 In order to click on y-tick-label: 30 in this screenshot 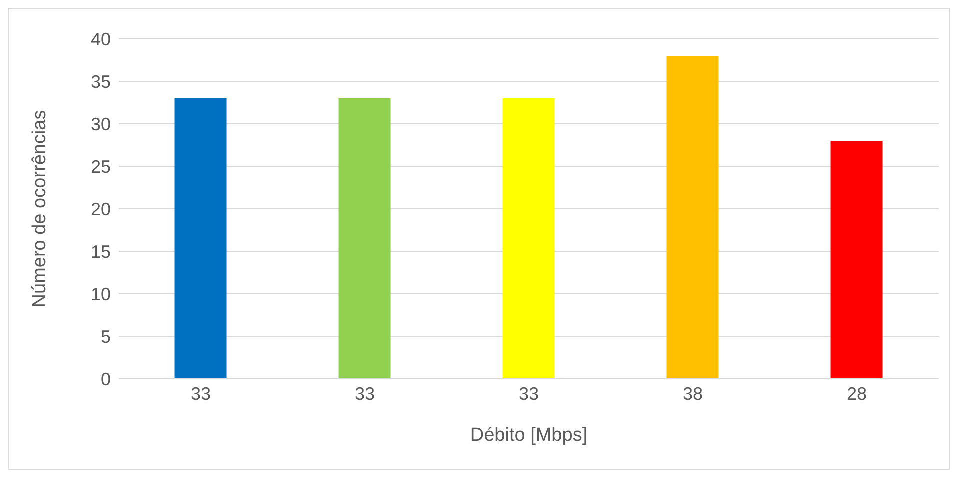, I will do `click(100, 124)`.